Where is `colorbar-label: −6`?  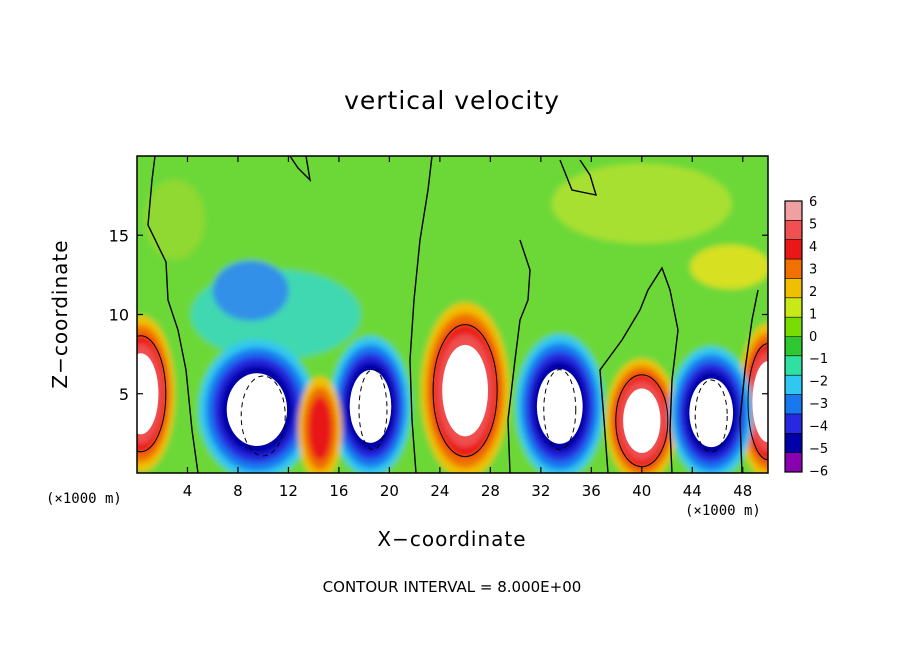
colorbar-label: −6 is located at coordinates (818, 472).